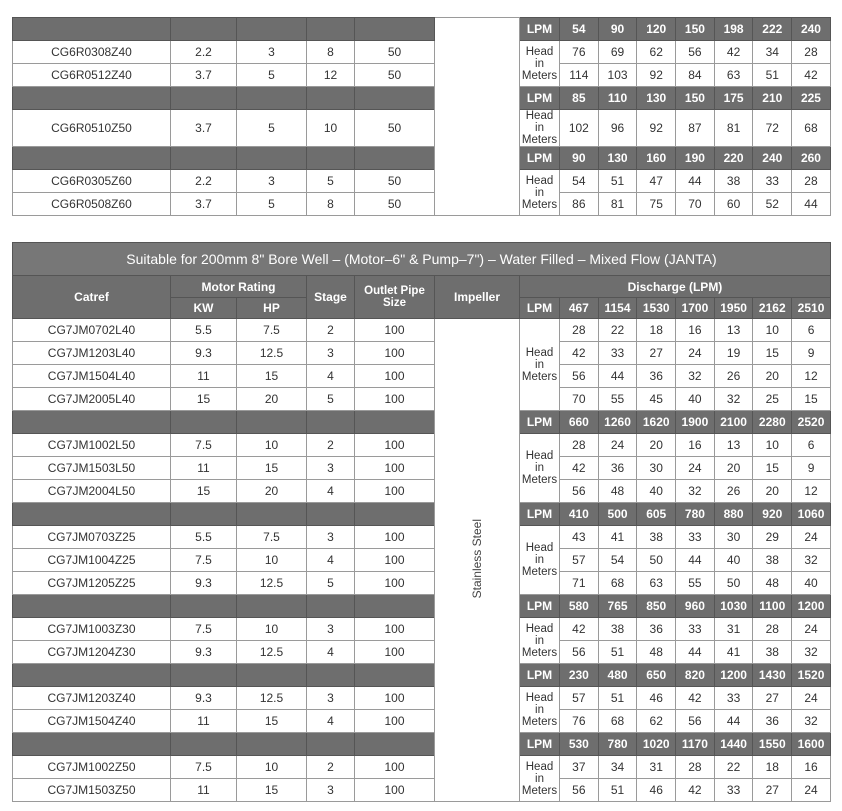  What do you see at coordinates (579, 181) in the screenshot?
I see `head-value: 54` at bounding box center [579, 181].